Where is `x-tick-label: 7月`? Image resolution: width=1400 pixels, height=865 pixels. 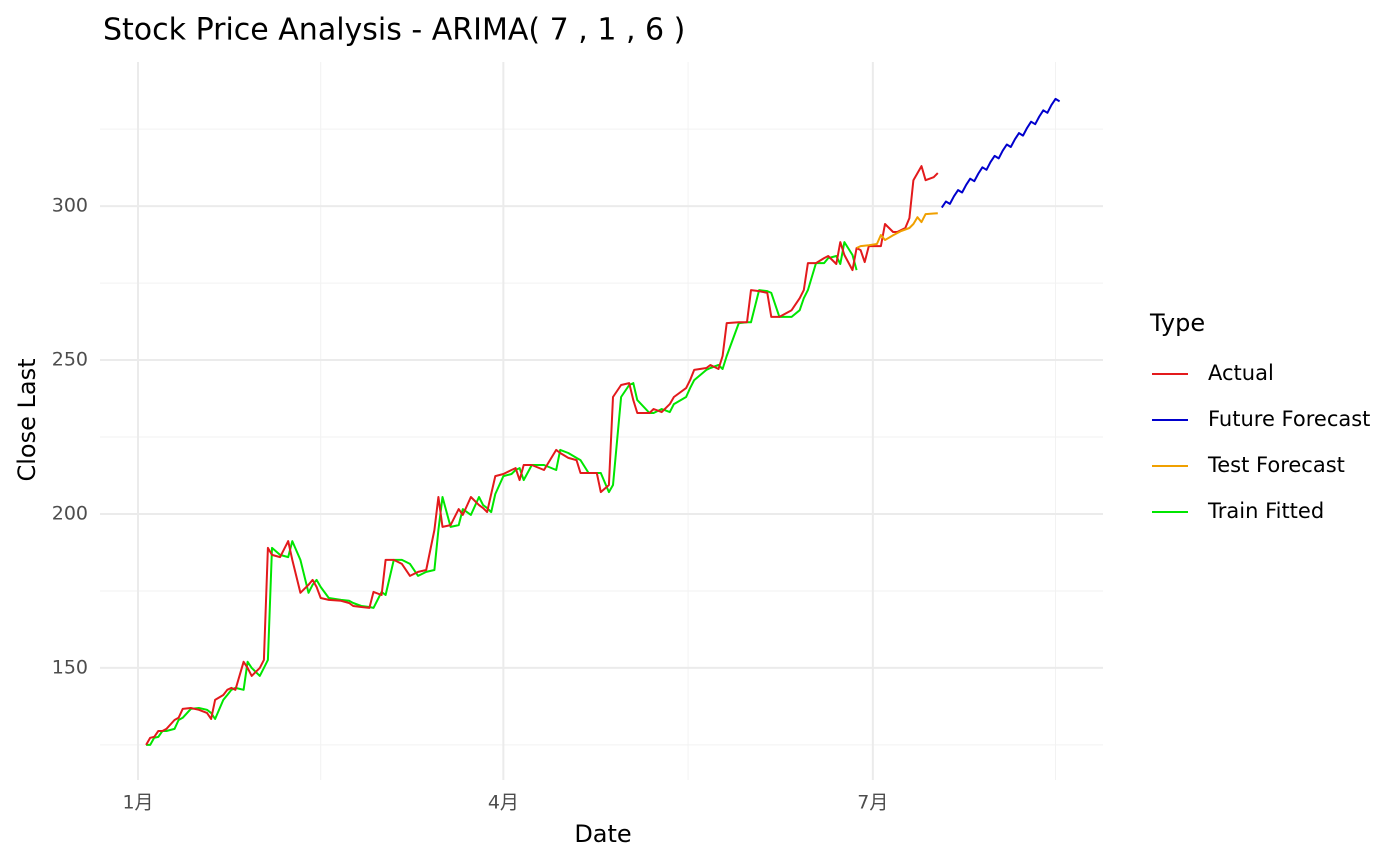
x-tick-label: 7月 is located at coordinates (872, 803).